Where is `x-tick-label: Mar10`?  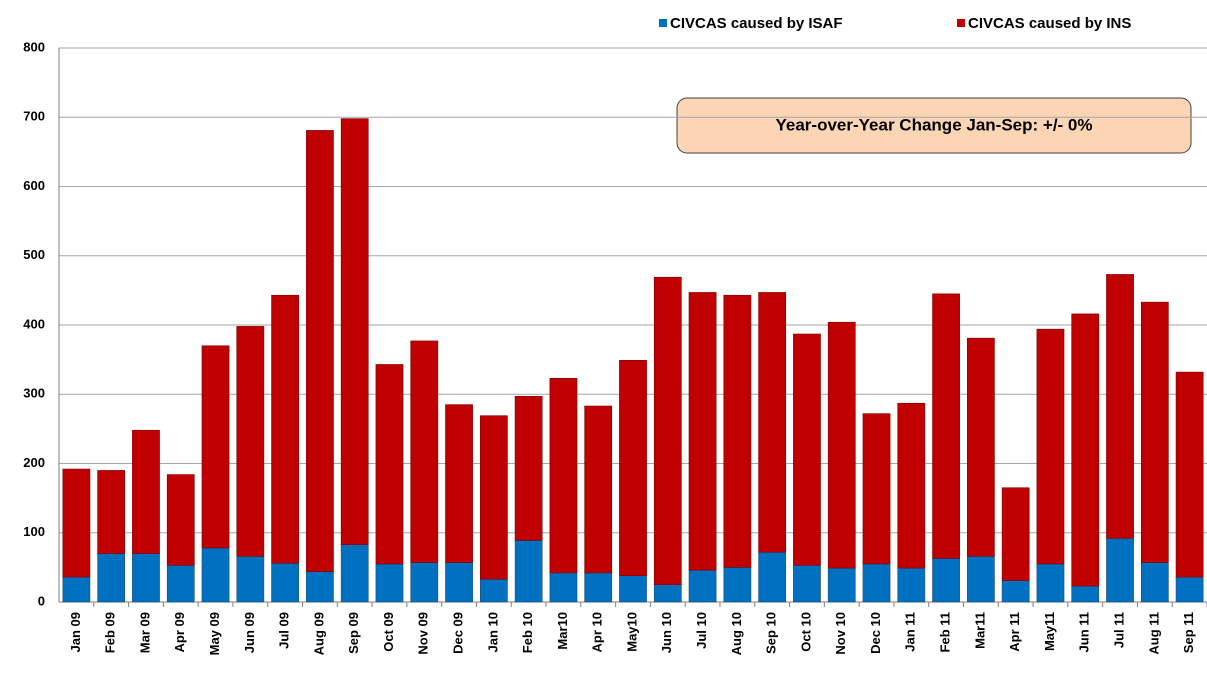
x-tick-label: Mar10 is located at coordinates (562, 631).